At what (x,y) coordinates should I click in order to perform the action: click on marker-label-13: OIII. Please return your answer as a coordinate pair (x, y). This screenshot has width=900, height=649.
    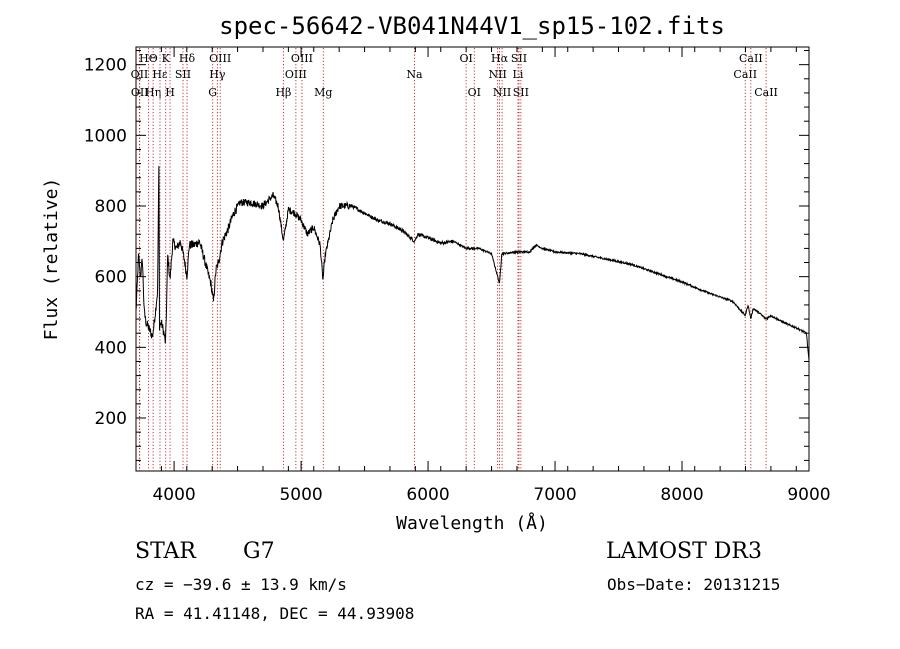
    Looking at the image, I should click on (296, 74).